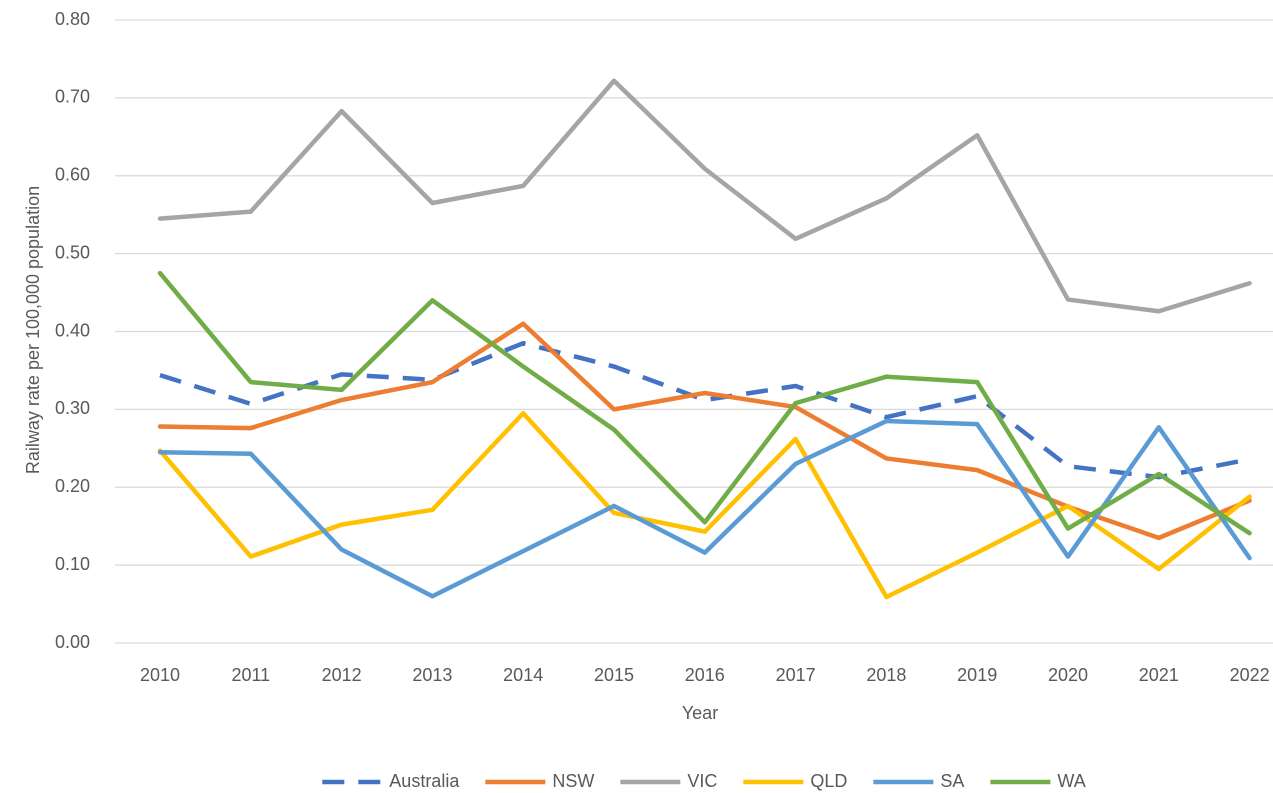  Describe the element at coordinates (1159, 675) in the screenshot. I see `x-tick-label: 2021` at that location.